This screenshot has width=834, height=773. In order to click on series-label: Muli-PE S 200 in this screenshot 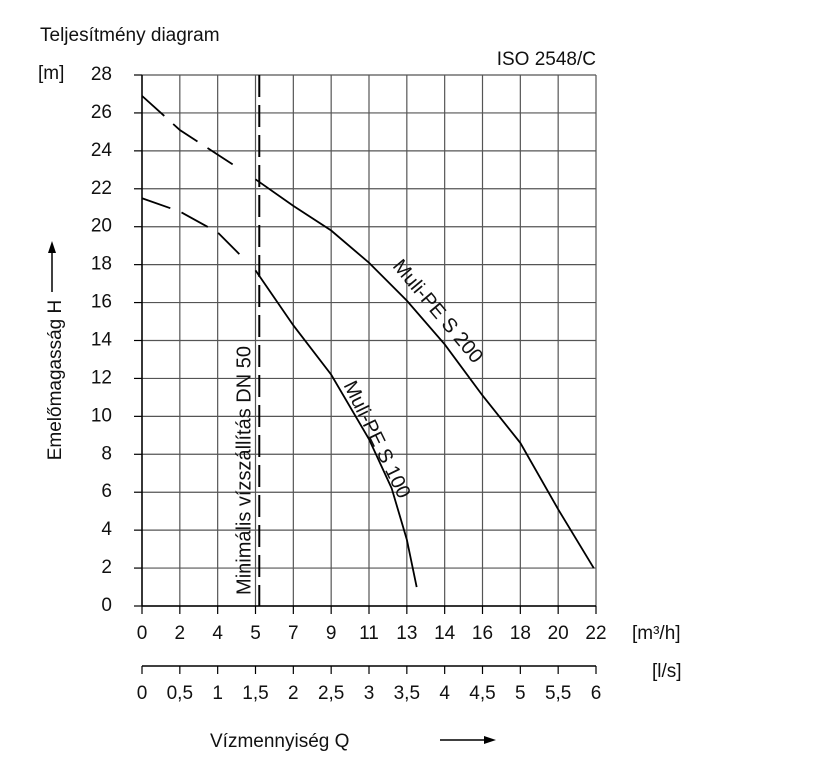, I will do `click(437, 312)`.